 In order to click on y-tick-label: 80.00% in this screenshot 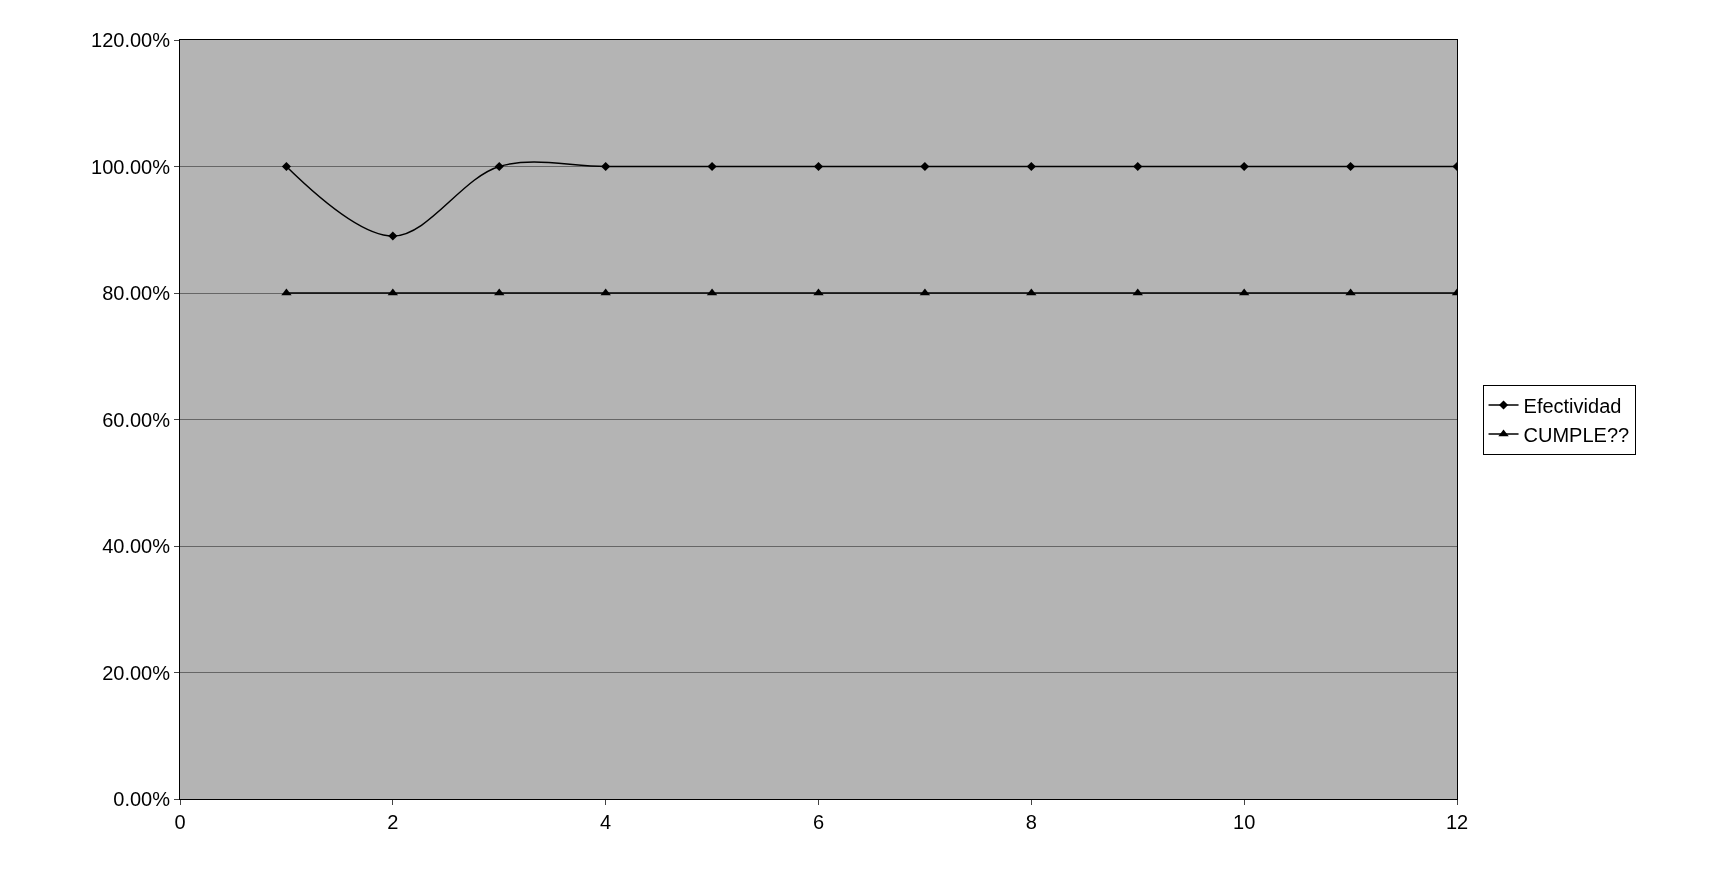, I will do `click(136, 293)`.